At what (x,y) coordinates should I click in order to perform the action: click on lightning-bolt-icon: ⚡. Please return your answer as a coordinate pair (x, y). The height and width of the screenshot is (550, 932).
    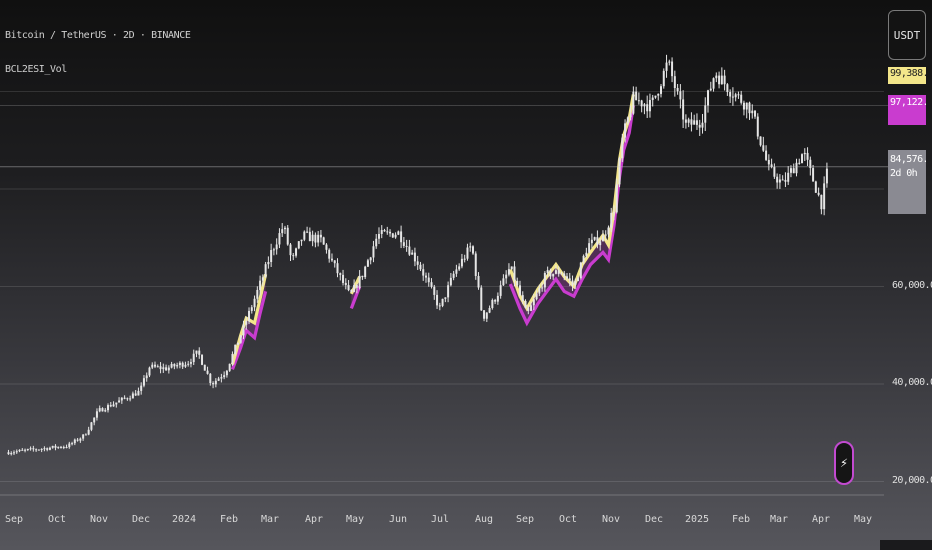
    Looking at the image, I should click on (844, 463).